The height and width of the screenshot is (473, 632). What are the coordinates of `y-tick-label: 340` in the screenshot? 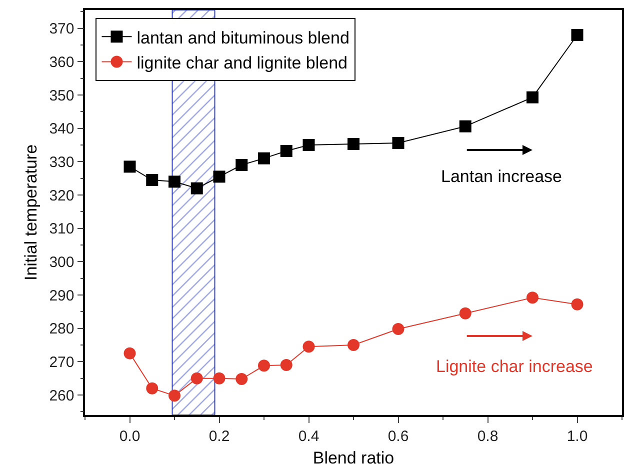 It's located at (61, 129).